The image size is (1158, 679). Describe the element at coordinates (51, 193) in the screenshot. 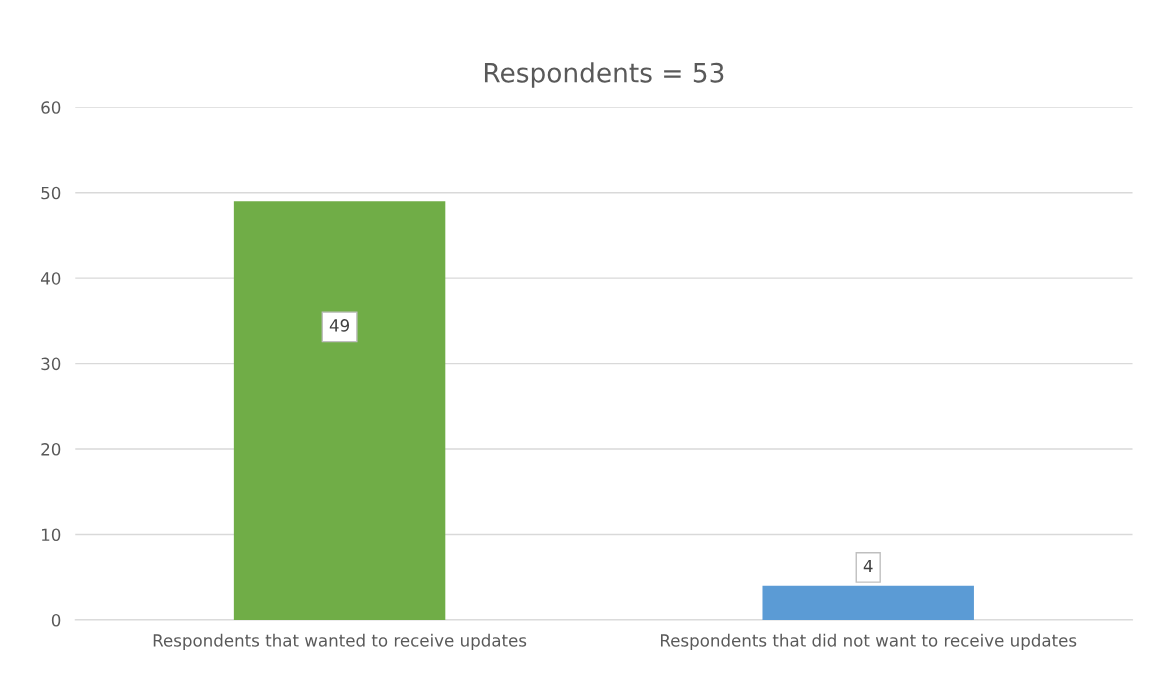

I see `y-tick-label: 50` at that location.